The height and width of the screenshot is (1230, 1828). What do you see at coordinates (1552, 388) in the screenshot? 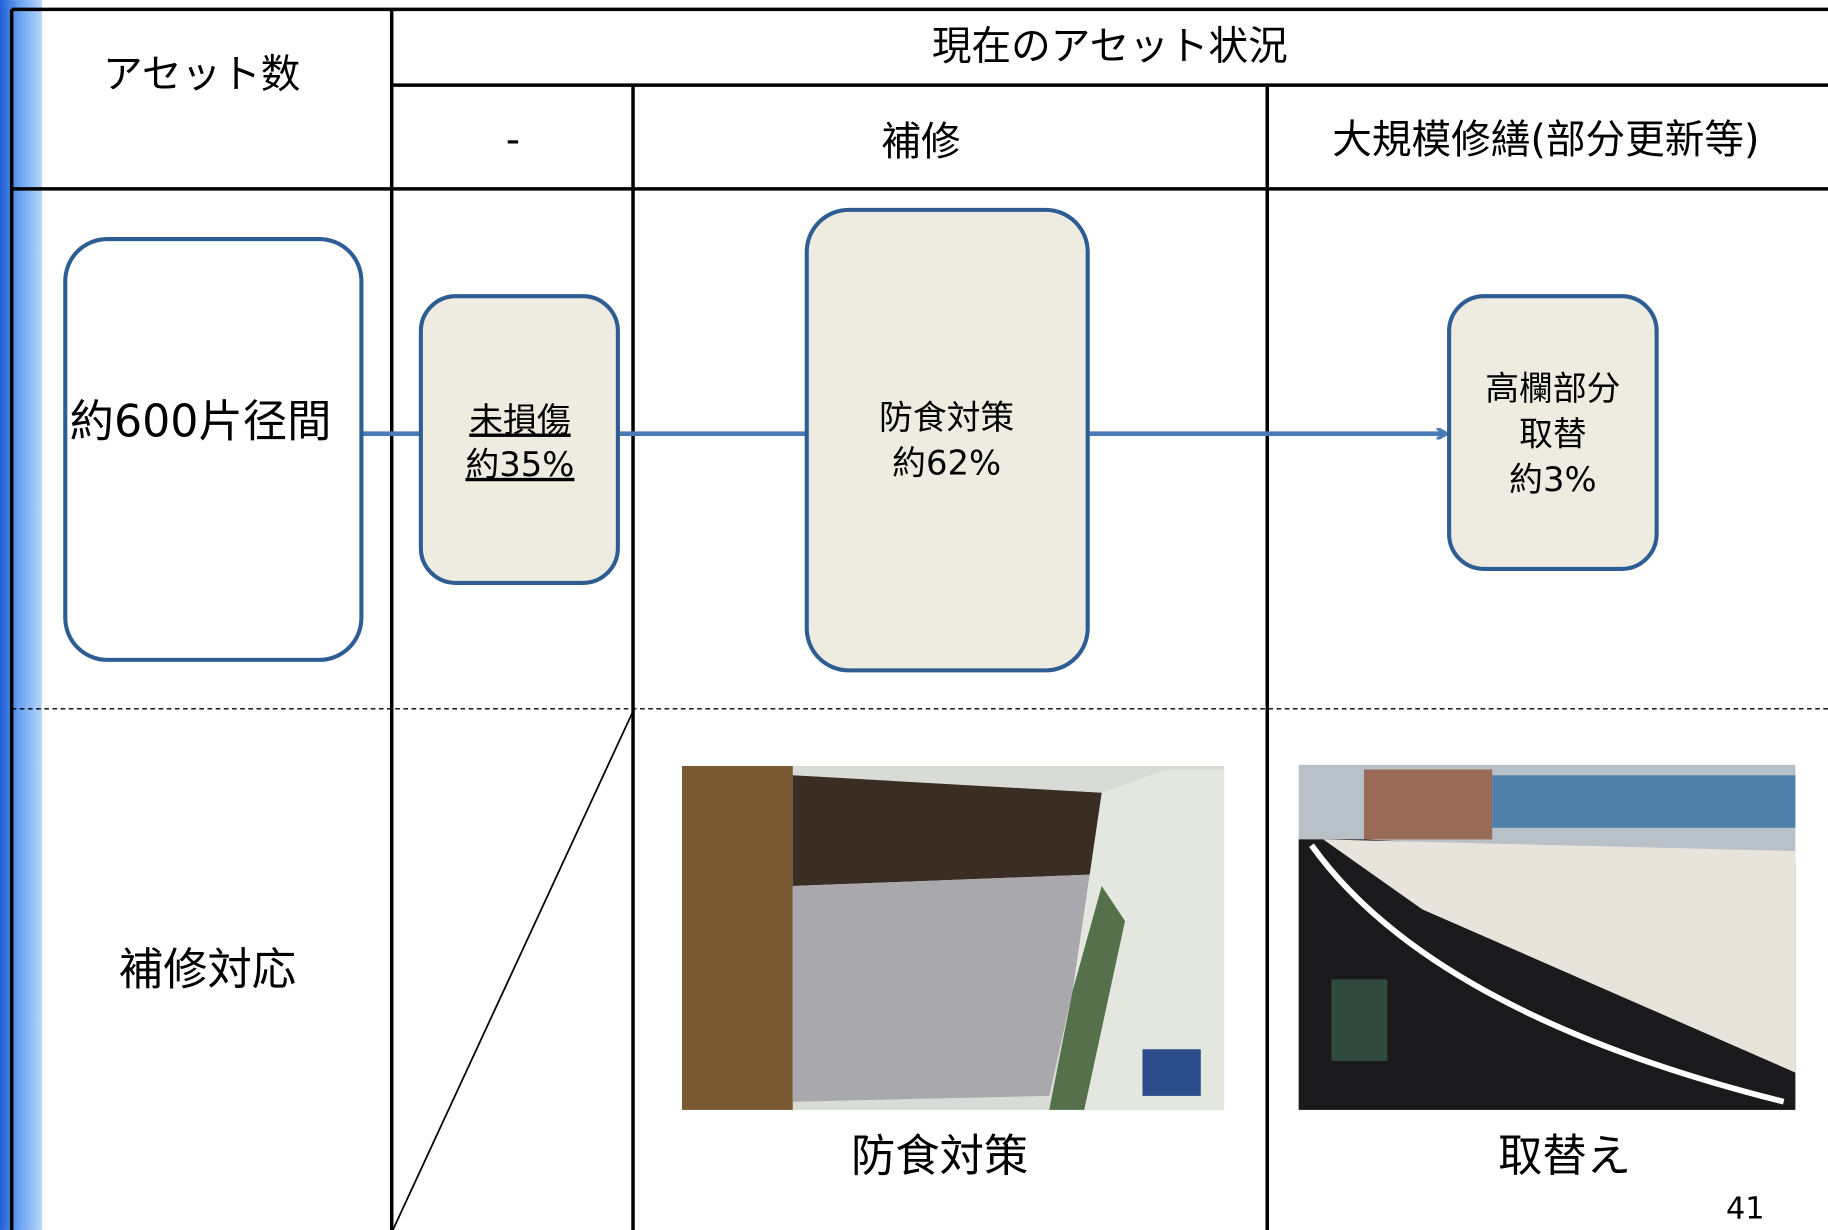
I see `node-line: 高欄部分` at bounding box center [1552, 388].